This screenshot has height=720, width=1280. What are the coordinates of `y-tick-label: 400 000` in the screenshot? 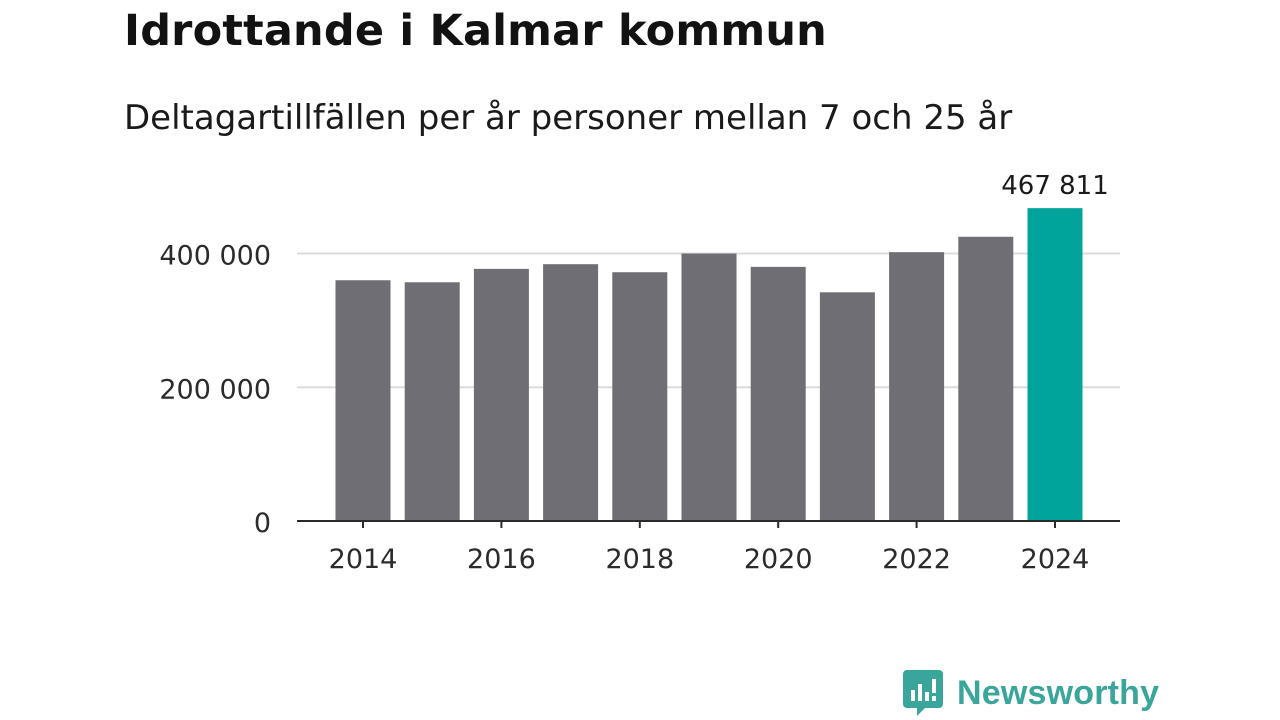 It's located at (215, 256).